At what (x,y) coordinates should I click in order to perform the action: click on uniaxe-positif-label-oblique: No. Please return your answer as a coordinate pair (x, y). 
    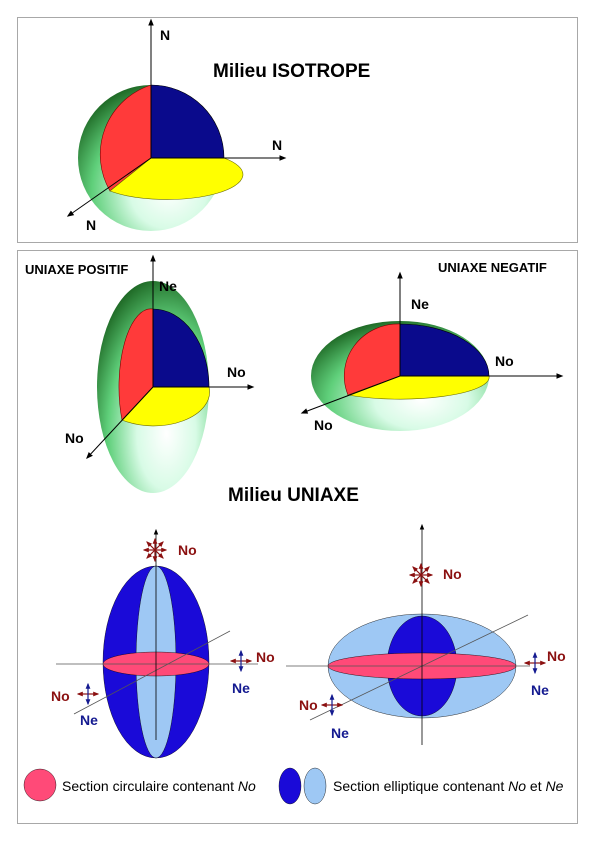
    Looking at the image, I should click on (74, 438).